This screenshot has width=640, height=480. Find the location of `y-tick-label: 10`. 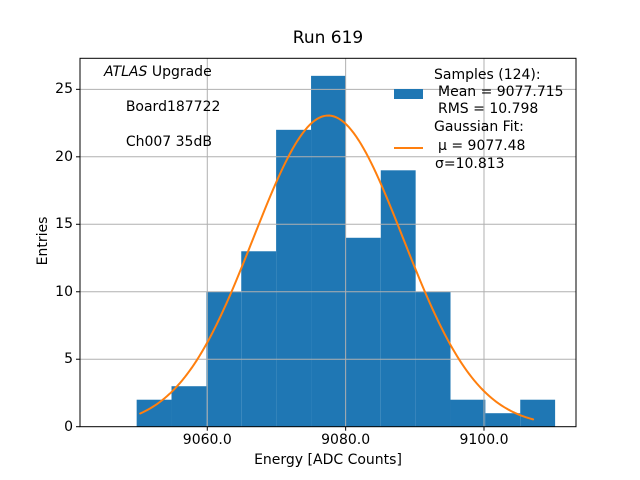

y-tick-label: 10 is located at coordinates (64, 291).